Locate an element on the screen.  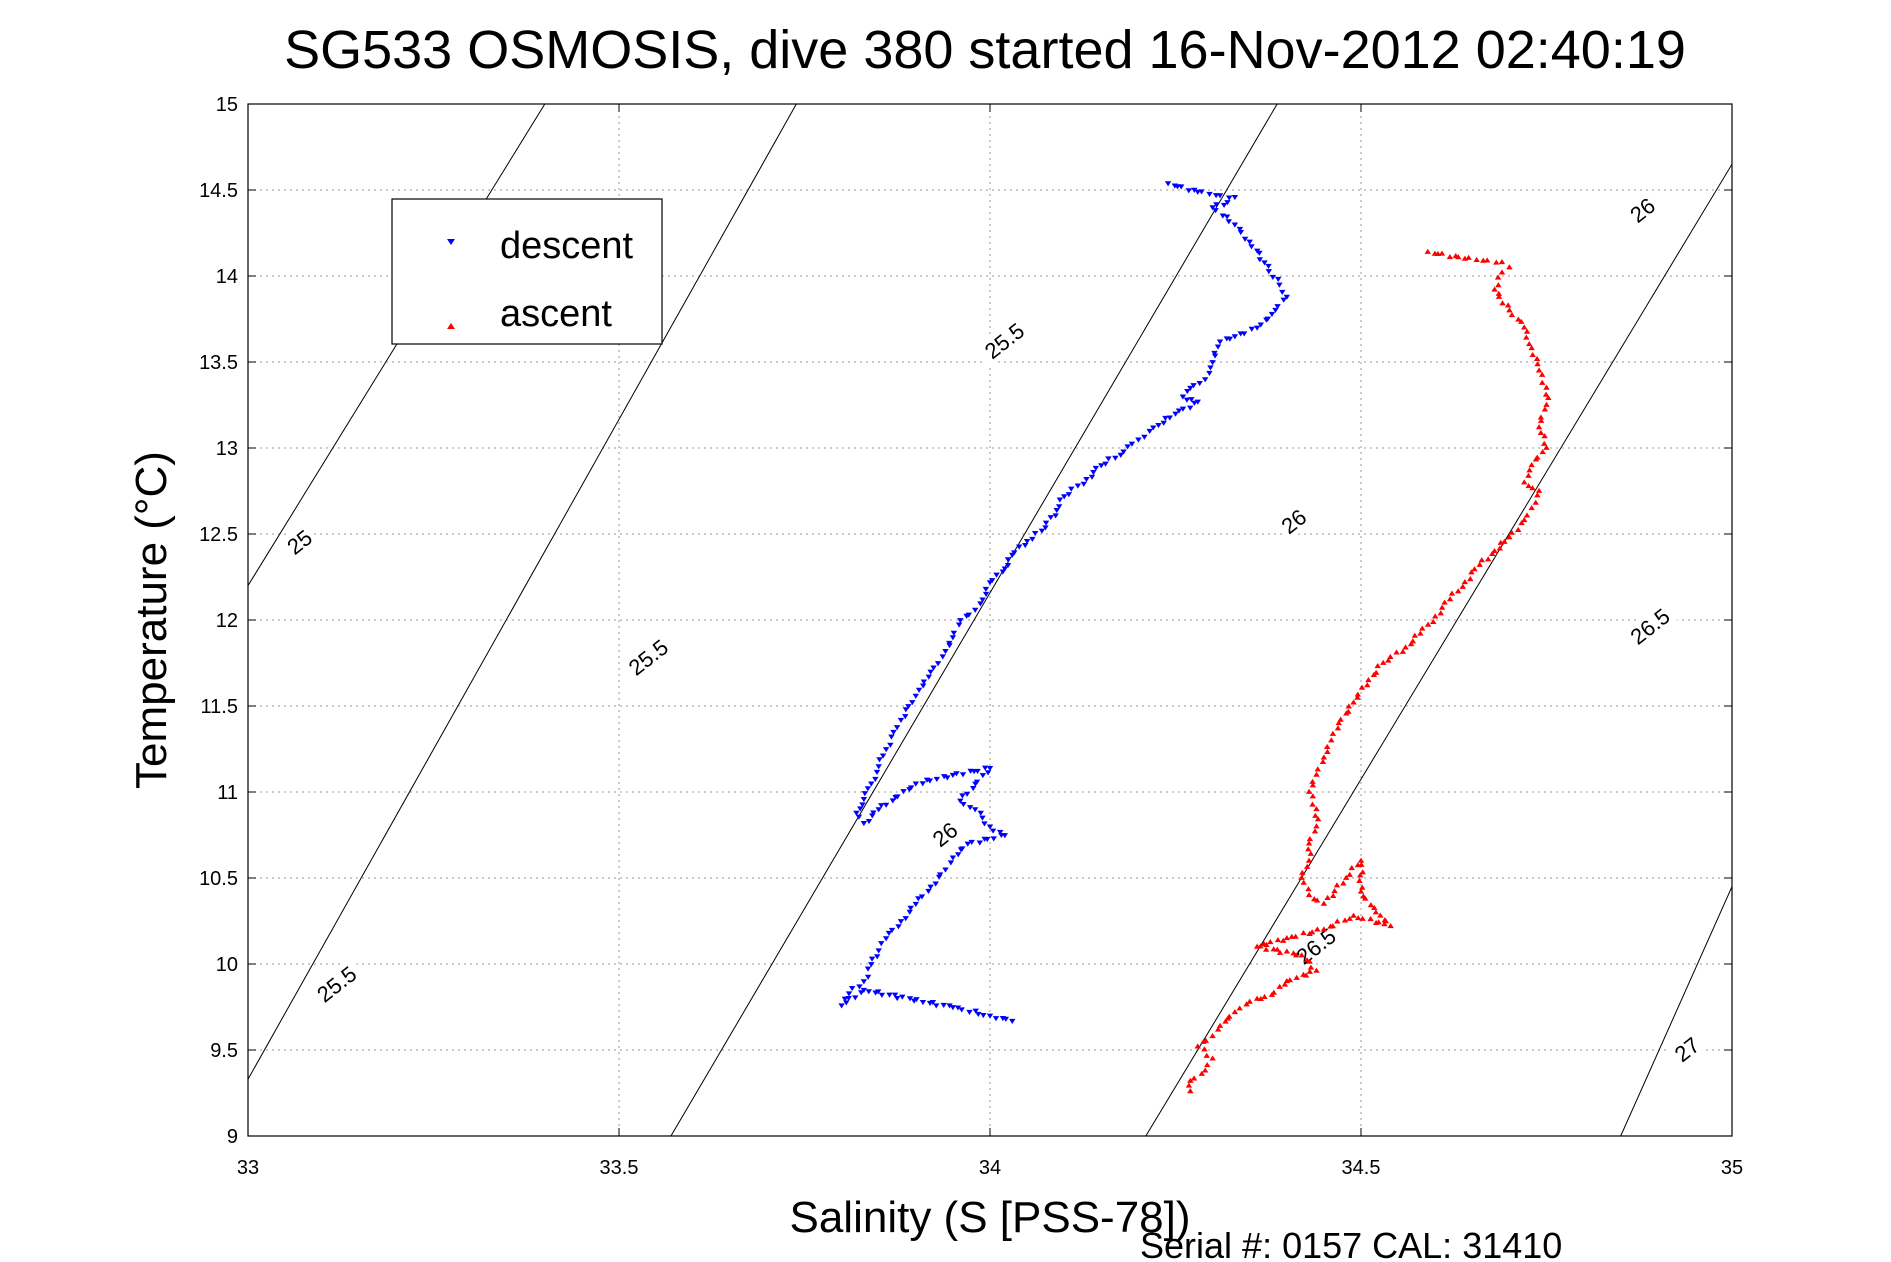
ascent-series is located at coordinates (1368, 671).